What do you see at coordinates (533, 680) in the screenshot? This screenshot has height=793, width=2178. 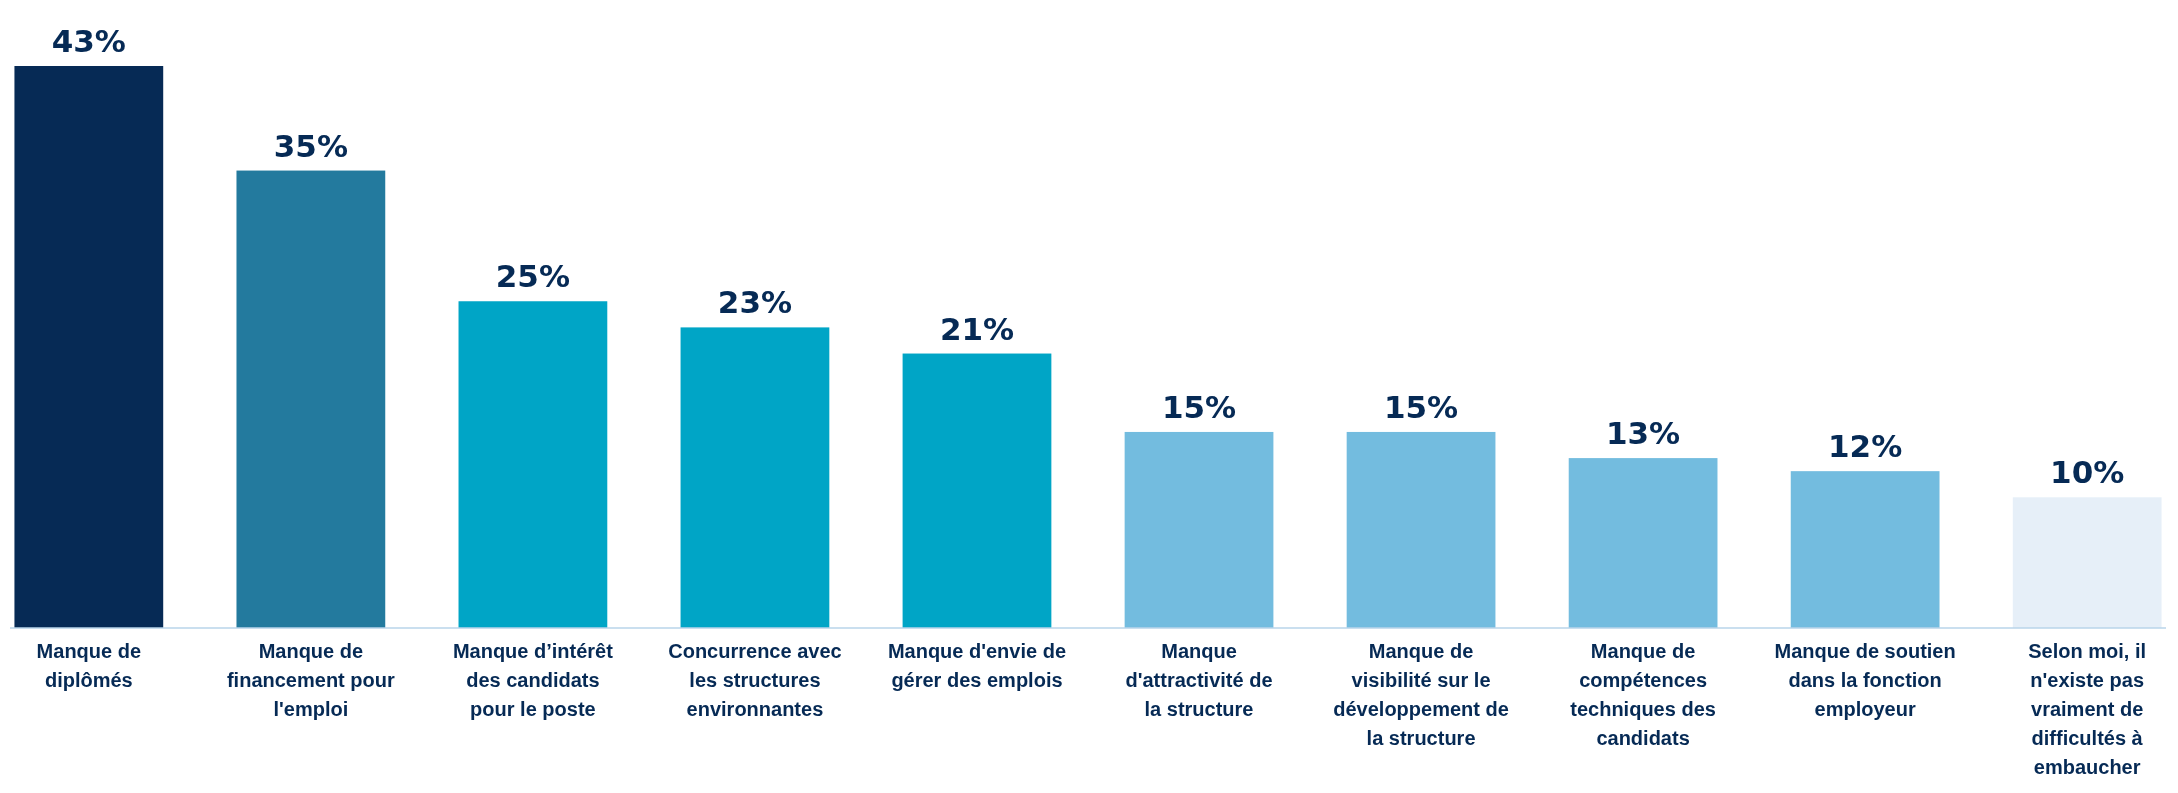 I see `x-tick-label: Manque d’intérêt des candidats pour le poste` at bounding box center [533, 680].